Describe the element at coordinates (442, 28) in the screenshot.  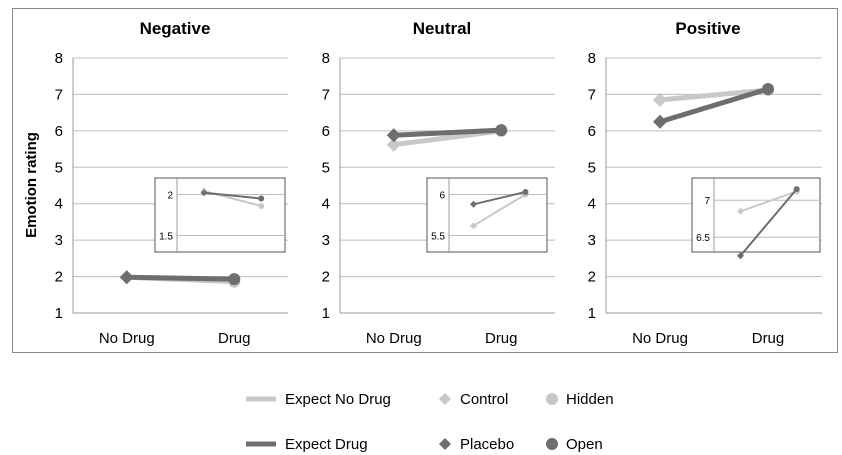
I see `panel-title: Neutral` at that location.